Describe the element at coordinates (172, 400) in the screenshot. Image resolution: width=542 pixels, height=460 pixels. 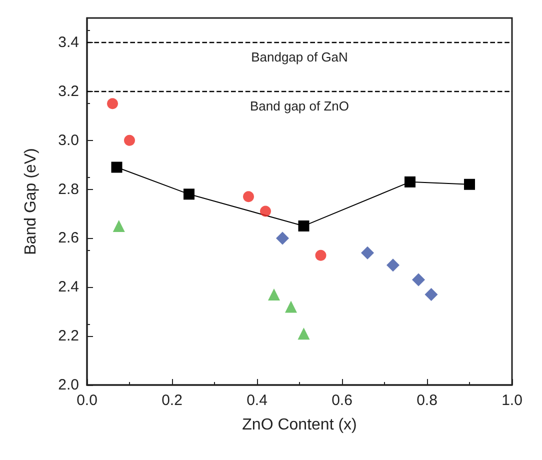
I see `x-tick-label: 0.2` at that location.